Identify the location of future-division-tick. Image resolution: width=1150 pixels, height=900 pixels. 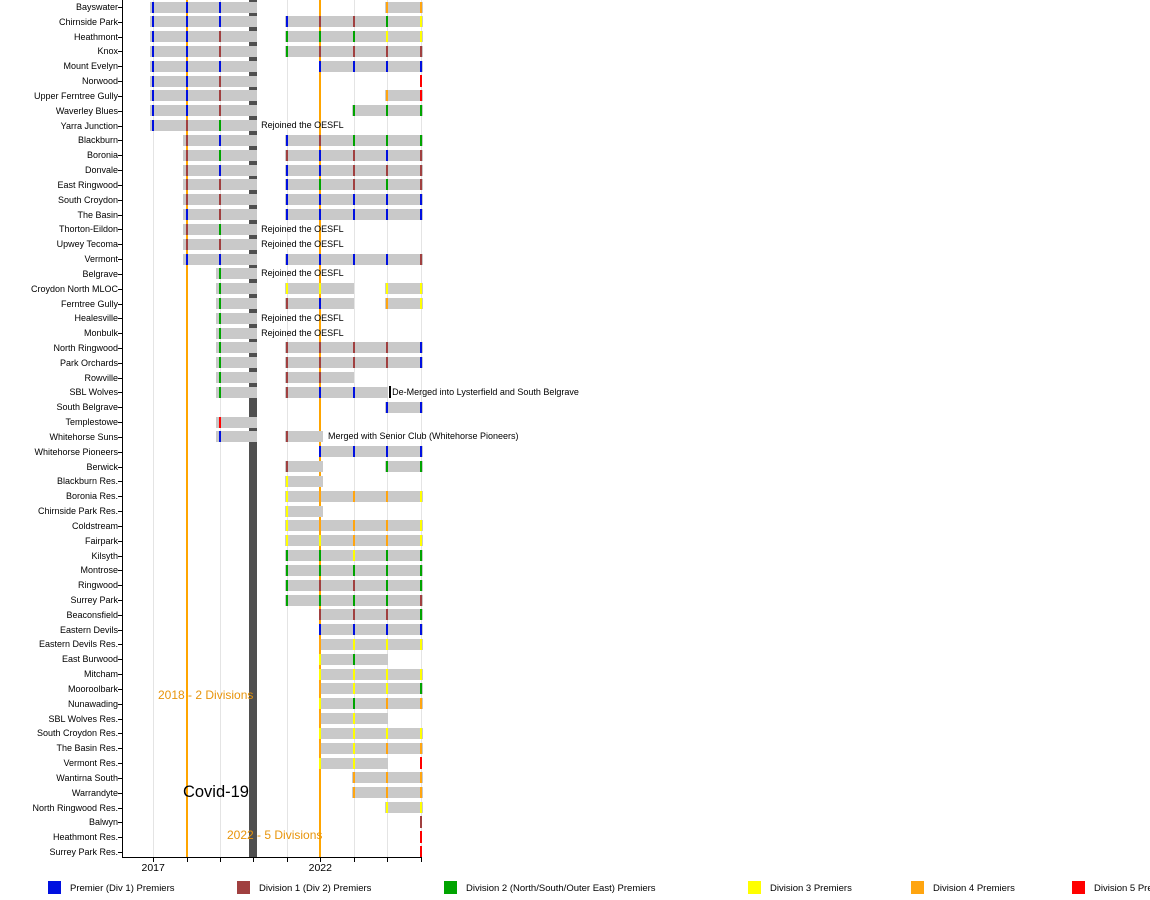
(420, 81).